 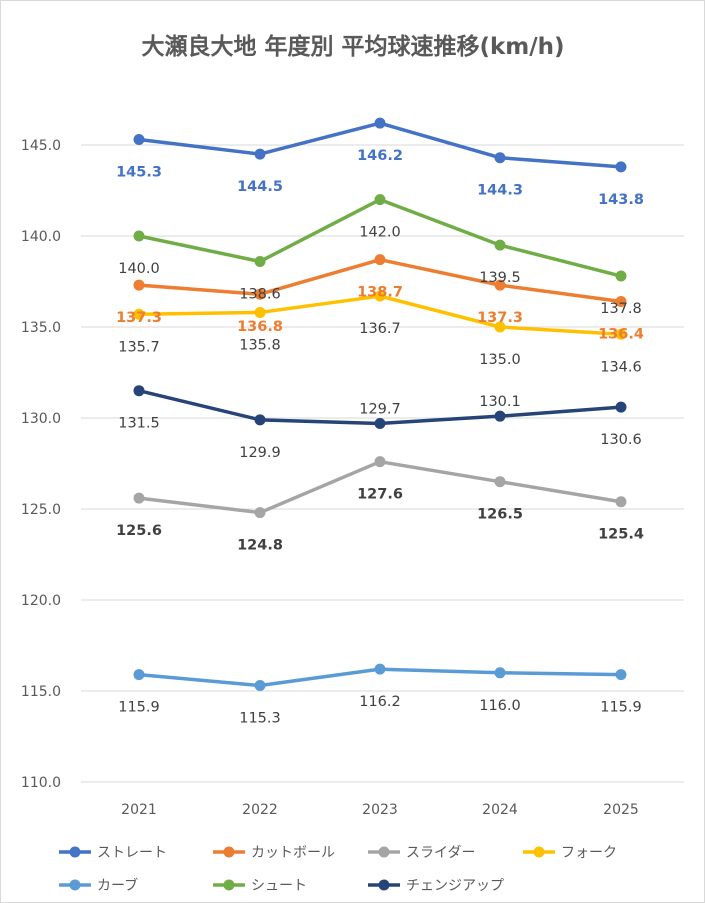 What do you see at coordinates (440, 853) in the screenshot?
I see `legend-label: スライダー` at bounding box center [440, 853].